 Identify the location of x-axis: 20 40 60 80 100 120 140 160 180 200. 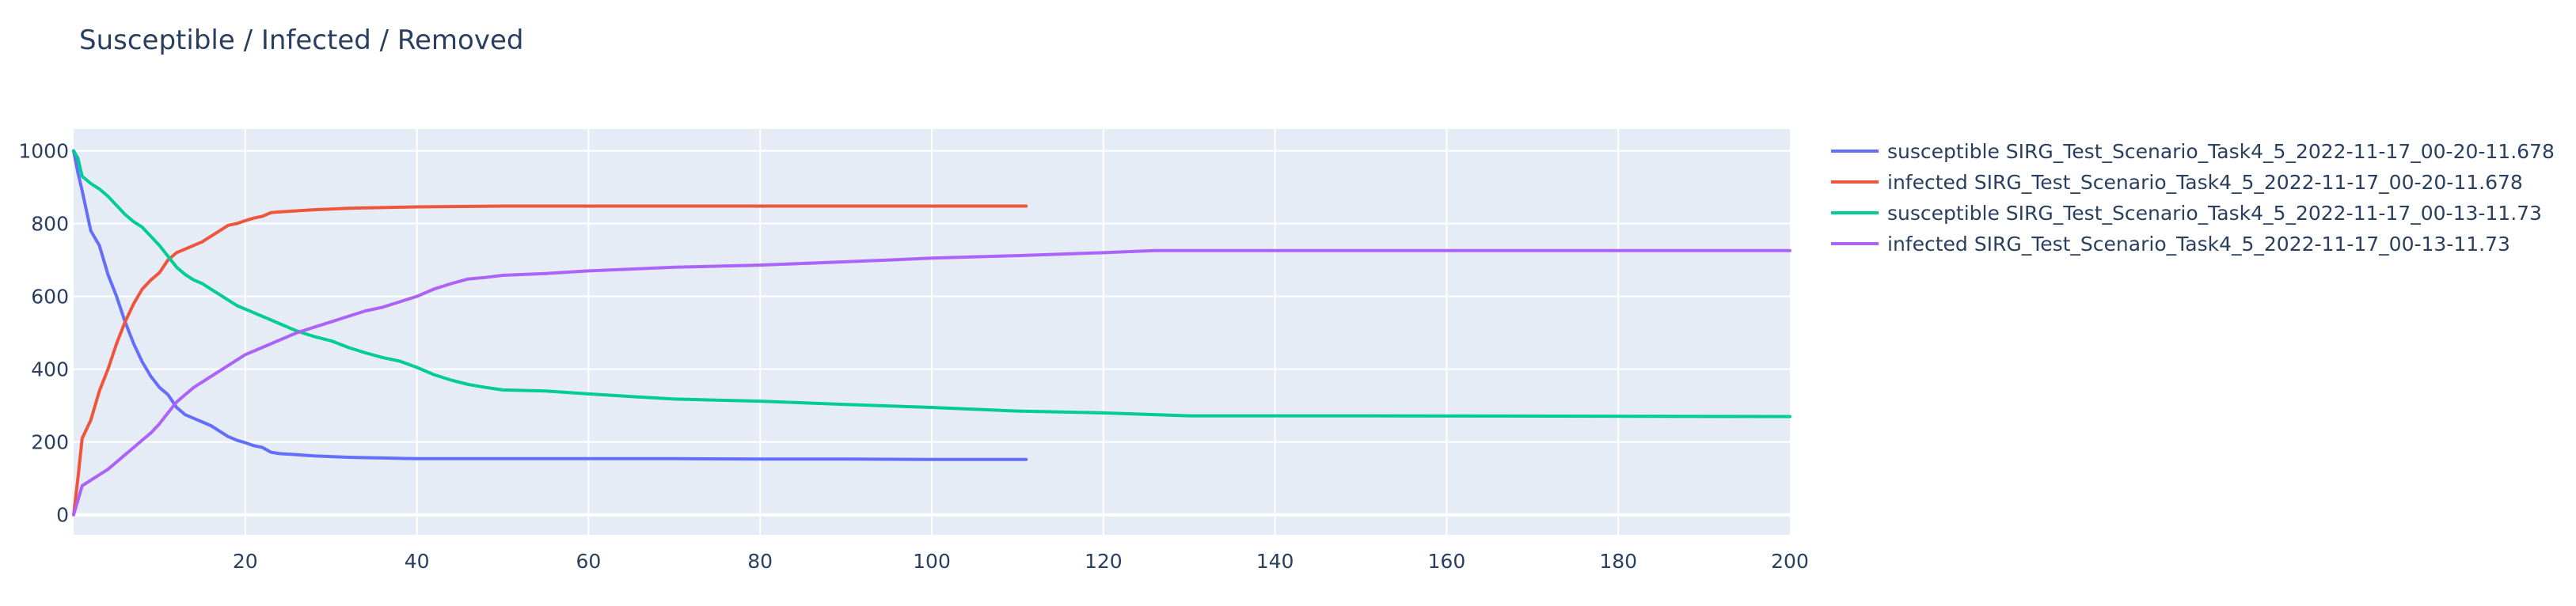
(1021, 561).